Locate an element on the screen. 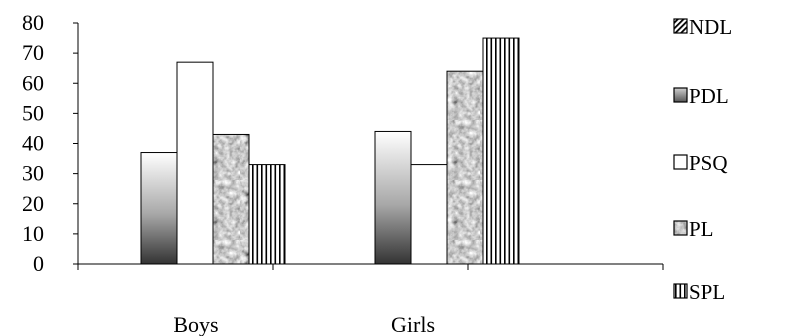 This screenshot has width=785, height=336. legend: NDL PDL PSQ PL SPL is located at coordinates (702, 159).